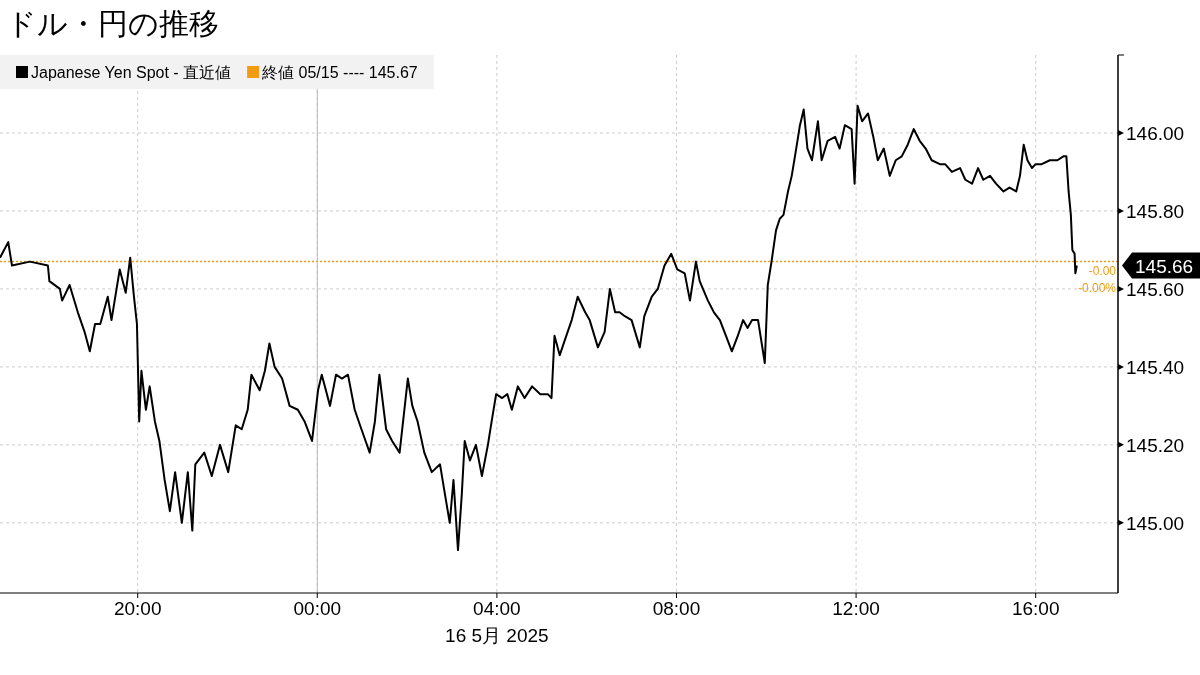 This screenshot has height=675, width=1200. What do you see at coordinates (497, 608) in the screenshot?
I see `x-tick-label: 04:00` at bounding box center [497, 608].